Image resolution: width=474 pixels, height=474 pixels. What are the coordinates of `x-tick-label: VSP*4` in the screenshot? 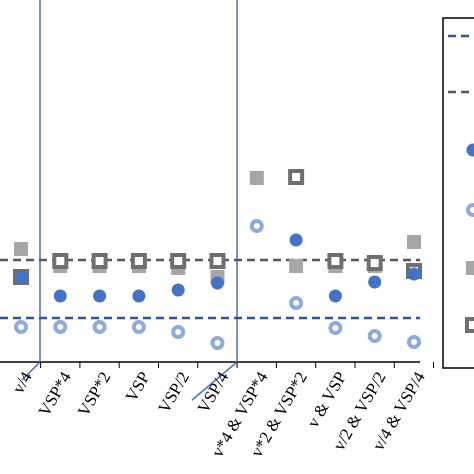 It's located at (55, 394).